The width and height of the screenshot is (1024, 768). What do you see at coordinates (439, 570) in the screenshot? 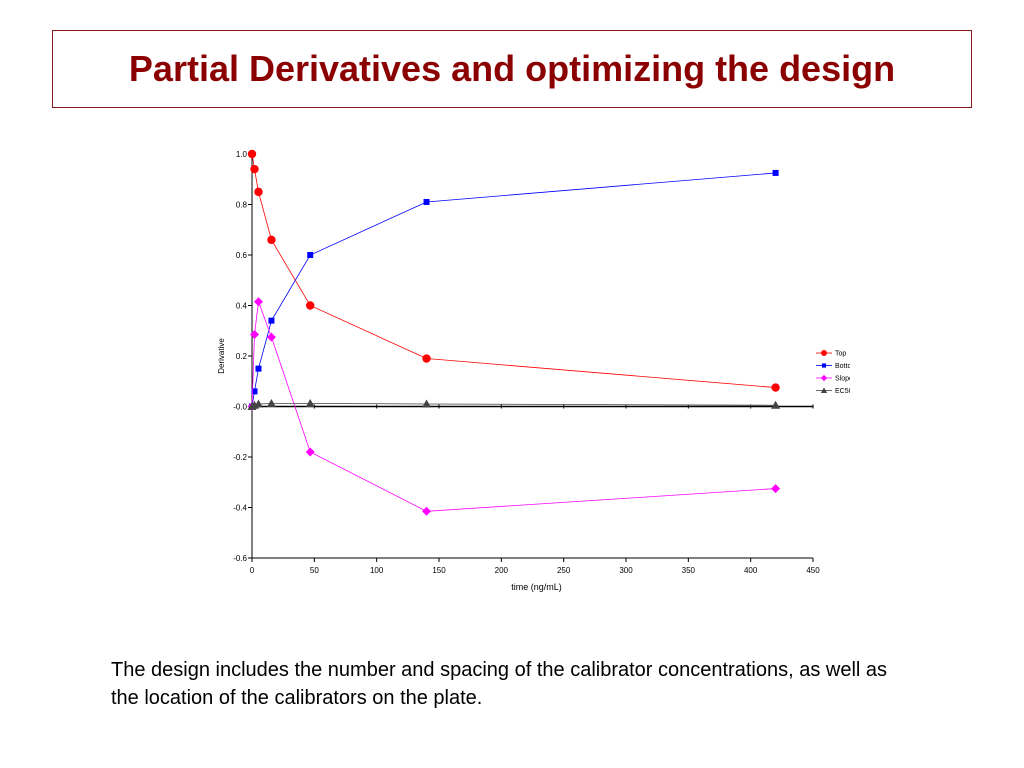
I see `x-tick-label: 150` at bounding box center [439, 570].